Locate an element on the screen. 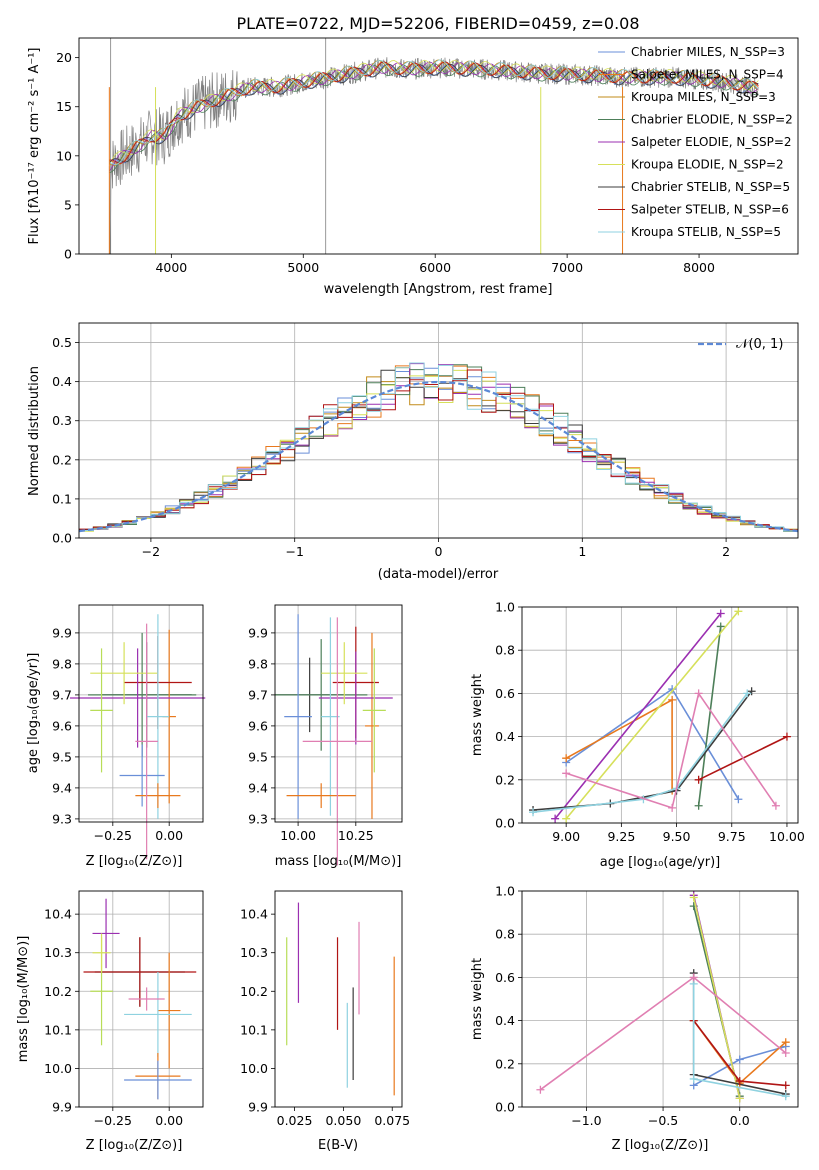 This screenshot has width=819, height=1170. weight-age-xlabel: age [log₁₀(age/yr)] is located at coordinates (660, 862).